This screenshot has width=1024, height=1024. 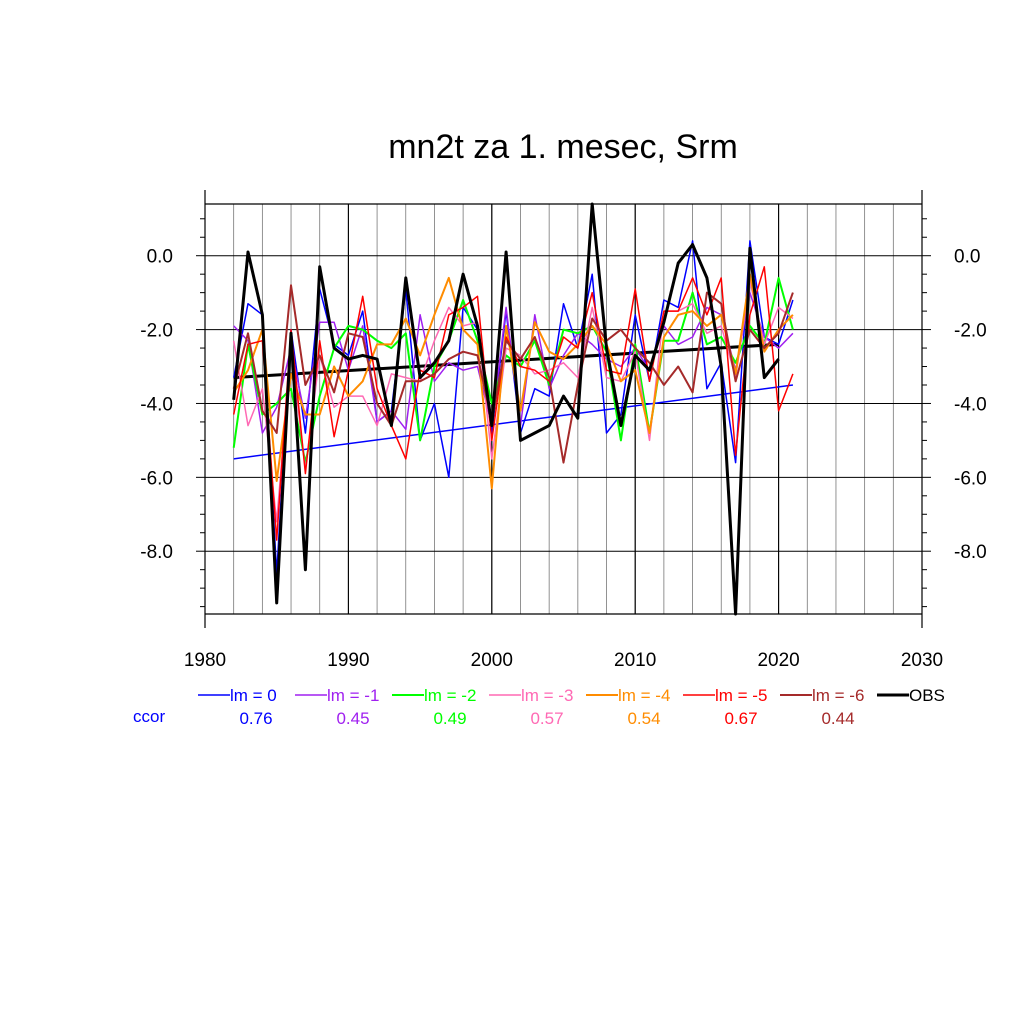 What do you see at coordinates (643, 718) in the screenshot?
I see `ccor-value: 0.54` at bounding box center [643, 718].